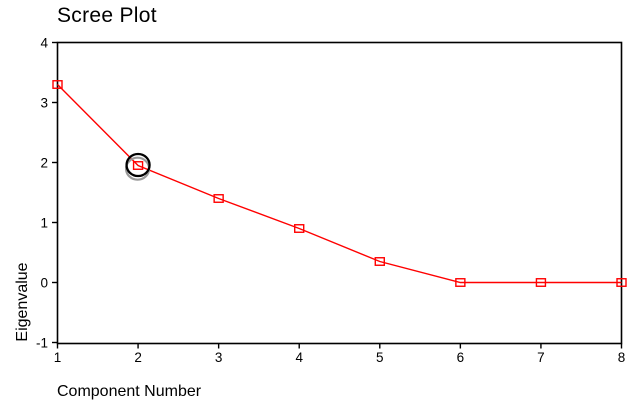  What do you see at coordinates (299, 357) in the screenshot?
I see `x-tick-label: 4` at bounding box center [299, 357].